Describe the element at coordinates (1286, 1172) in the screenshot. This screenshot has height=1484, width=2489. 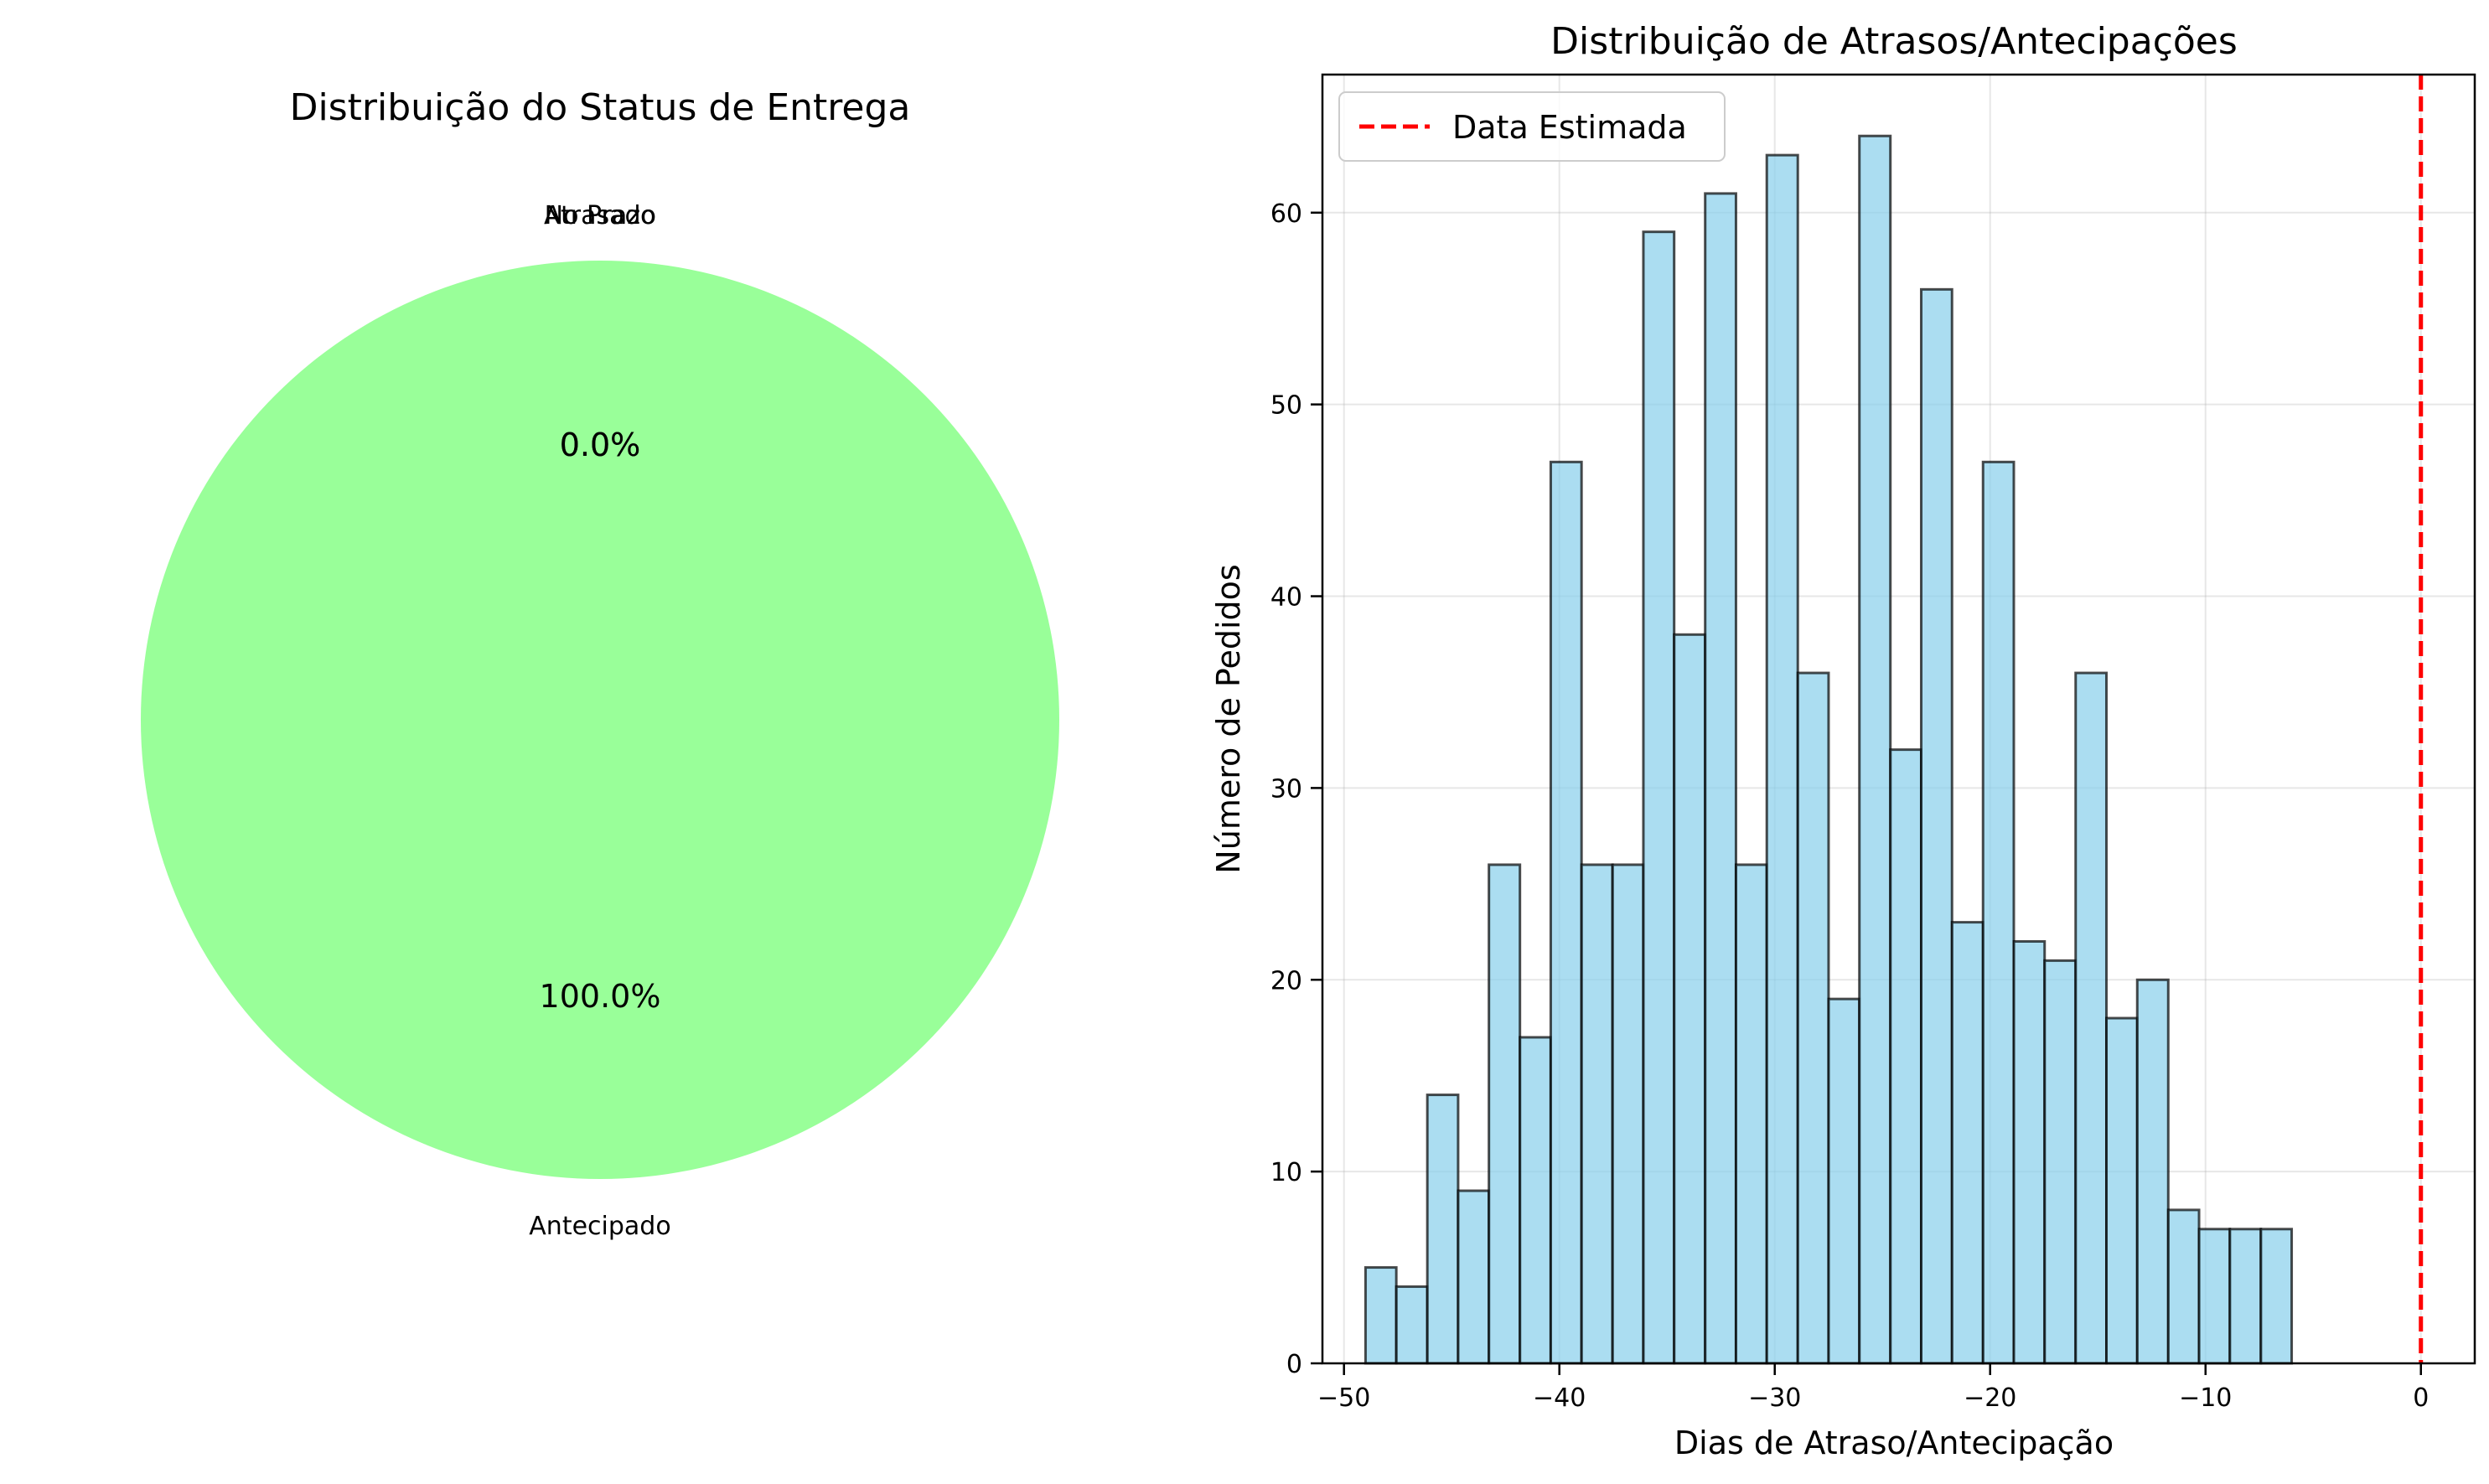
I see `y-tick-label: 10` at that location.